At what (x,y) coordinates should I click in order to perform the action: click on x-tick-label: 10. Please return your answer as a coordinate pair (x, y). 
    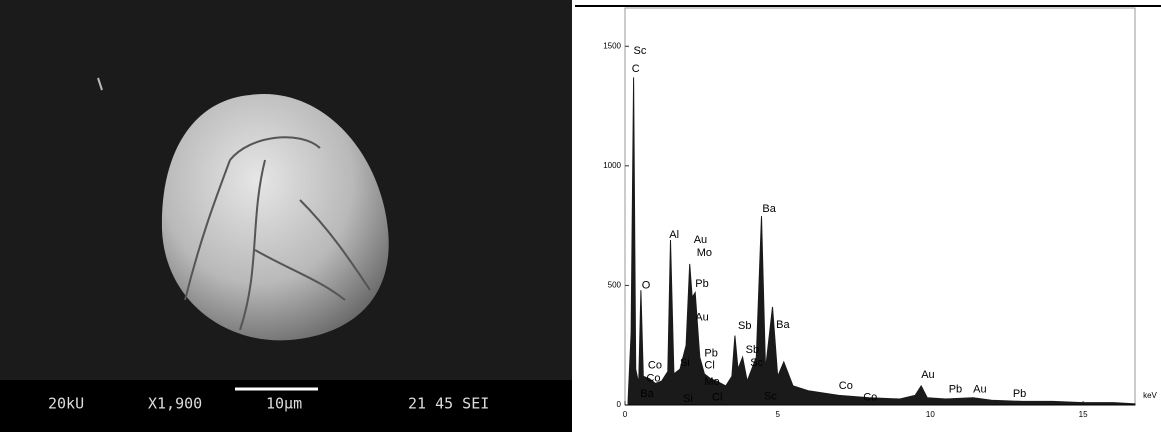
    Looking at the image, I should click on (930, 414).